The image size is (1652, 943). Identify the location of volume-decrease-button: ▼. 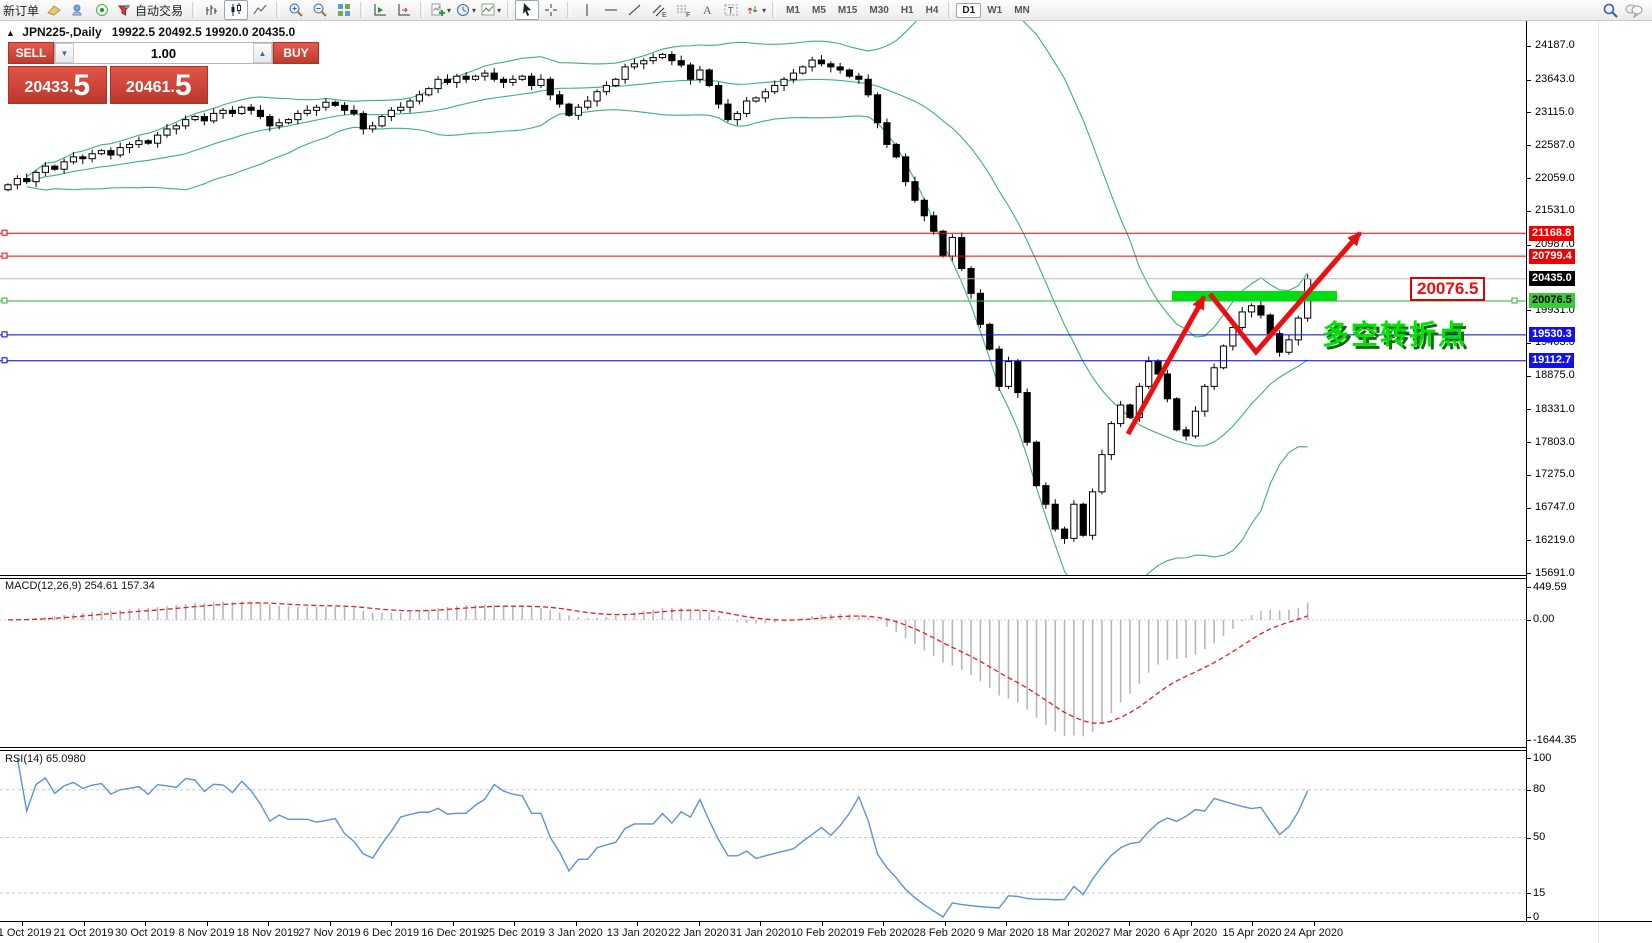
(64, 53).